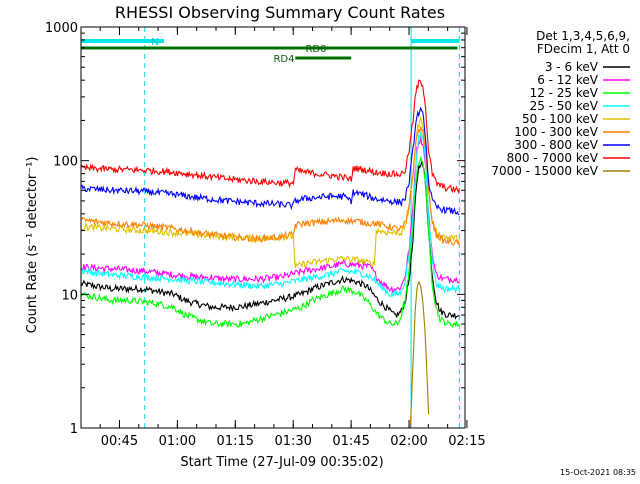  Describe the element at coordinates (408, 441) in the screenshot. I see `x-tick-label-5: 02:00` at that location.